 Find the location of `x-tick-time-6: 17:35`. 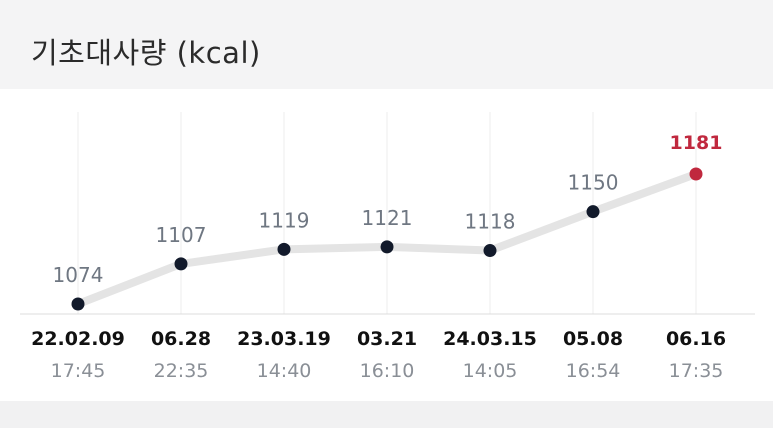

x-tick-time-6: 17:35 is located at coordinates (696, 371).